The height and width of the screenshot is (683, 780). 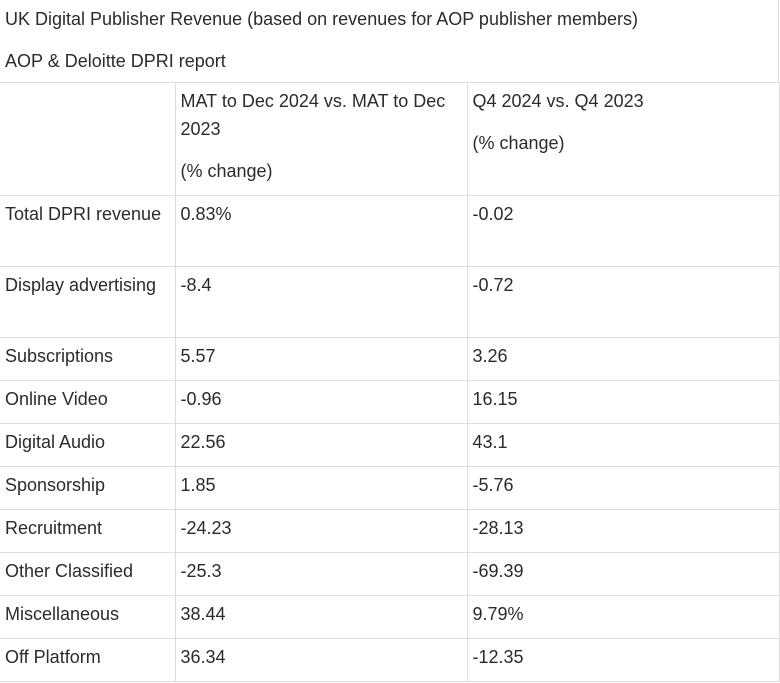 I want to click on header-q4-label: Q4 2024 vs. Q4 2023, so click(x=558, y=101).